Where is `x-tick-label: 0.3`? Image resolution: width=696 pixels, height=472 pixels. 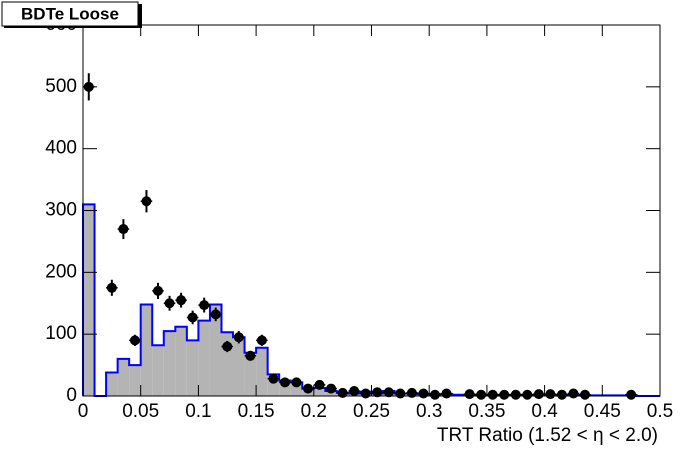
x-tick-label: 0.3 is located at coordinates (429, 411).